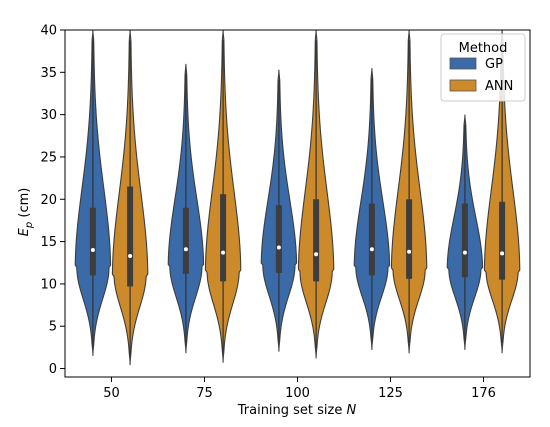  Describe the element at coordinates (204, 393) in the screenshot. I see `x-tick-label: 75` at that location.